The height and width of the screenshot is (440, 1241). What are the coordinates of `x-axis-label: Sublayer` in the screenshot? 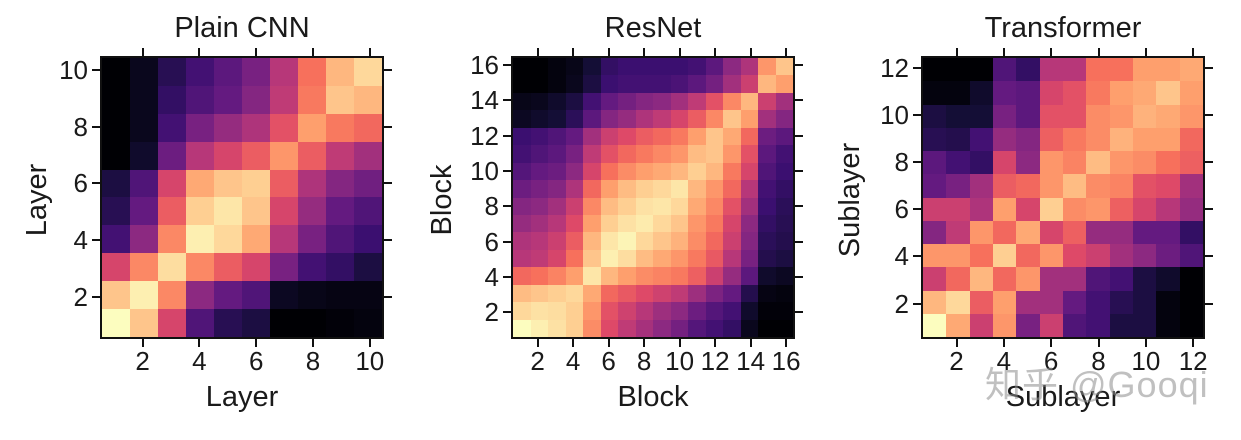 It's located at (1063, 397).